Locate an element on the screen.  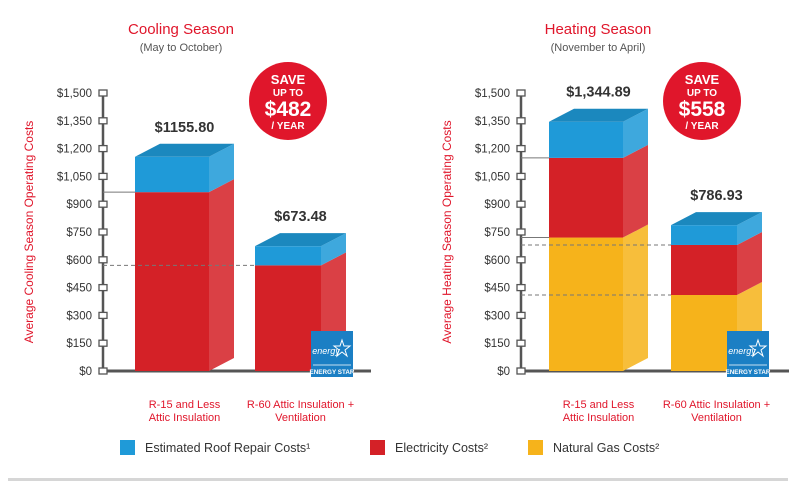
energy-star-script: energy is located at coordinates (742, 351).